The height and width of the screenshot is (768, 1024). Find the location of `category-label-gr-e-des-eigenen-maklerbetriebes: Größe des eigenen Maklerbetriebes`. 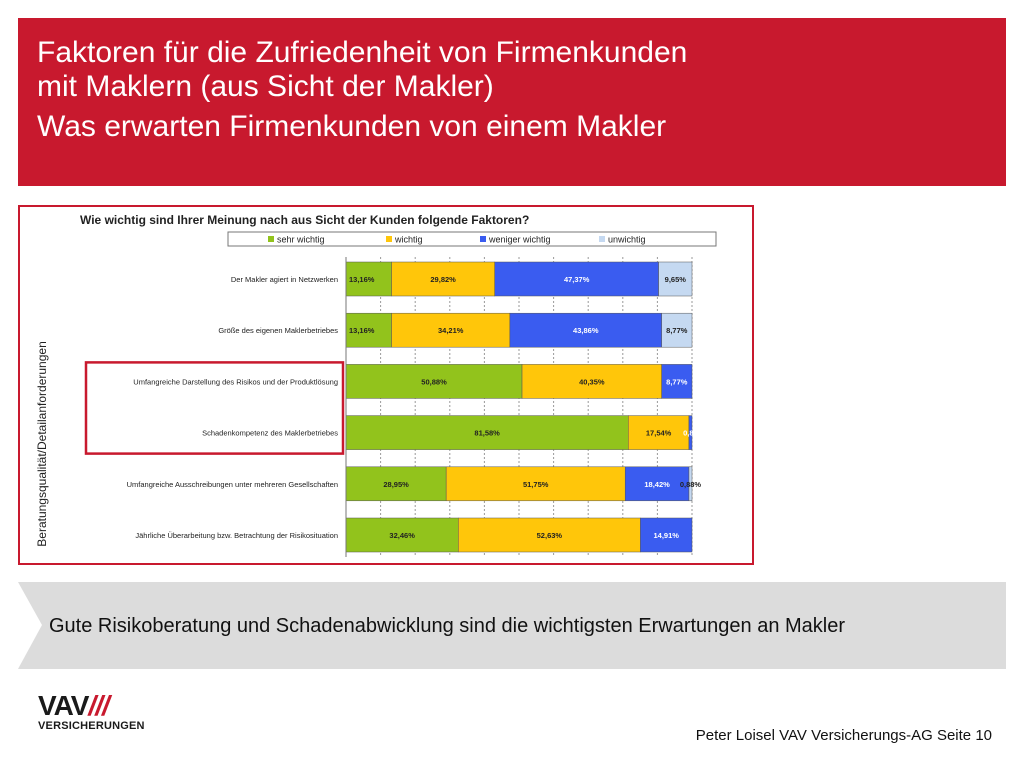

category-label-gr-e-des-eigenen-maklerbetriebes: Größe des eigenen Maklerbetriebes is located at coordinates (278, 330).